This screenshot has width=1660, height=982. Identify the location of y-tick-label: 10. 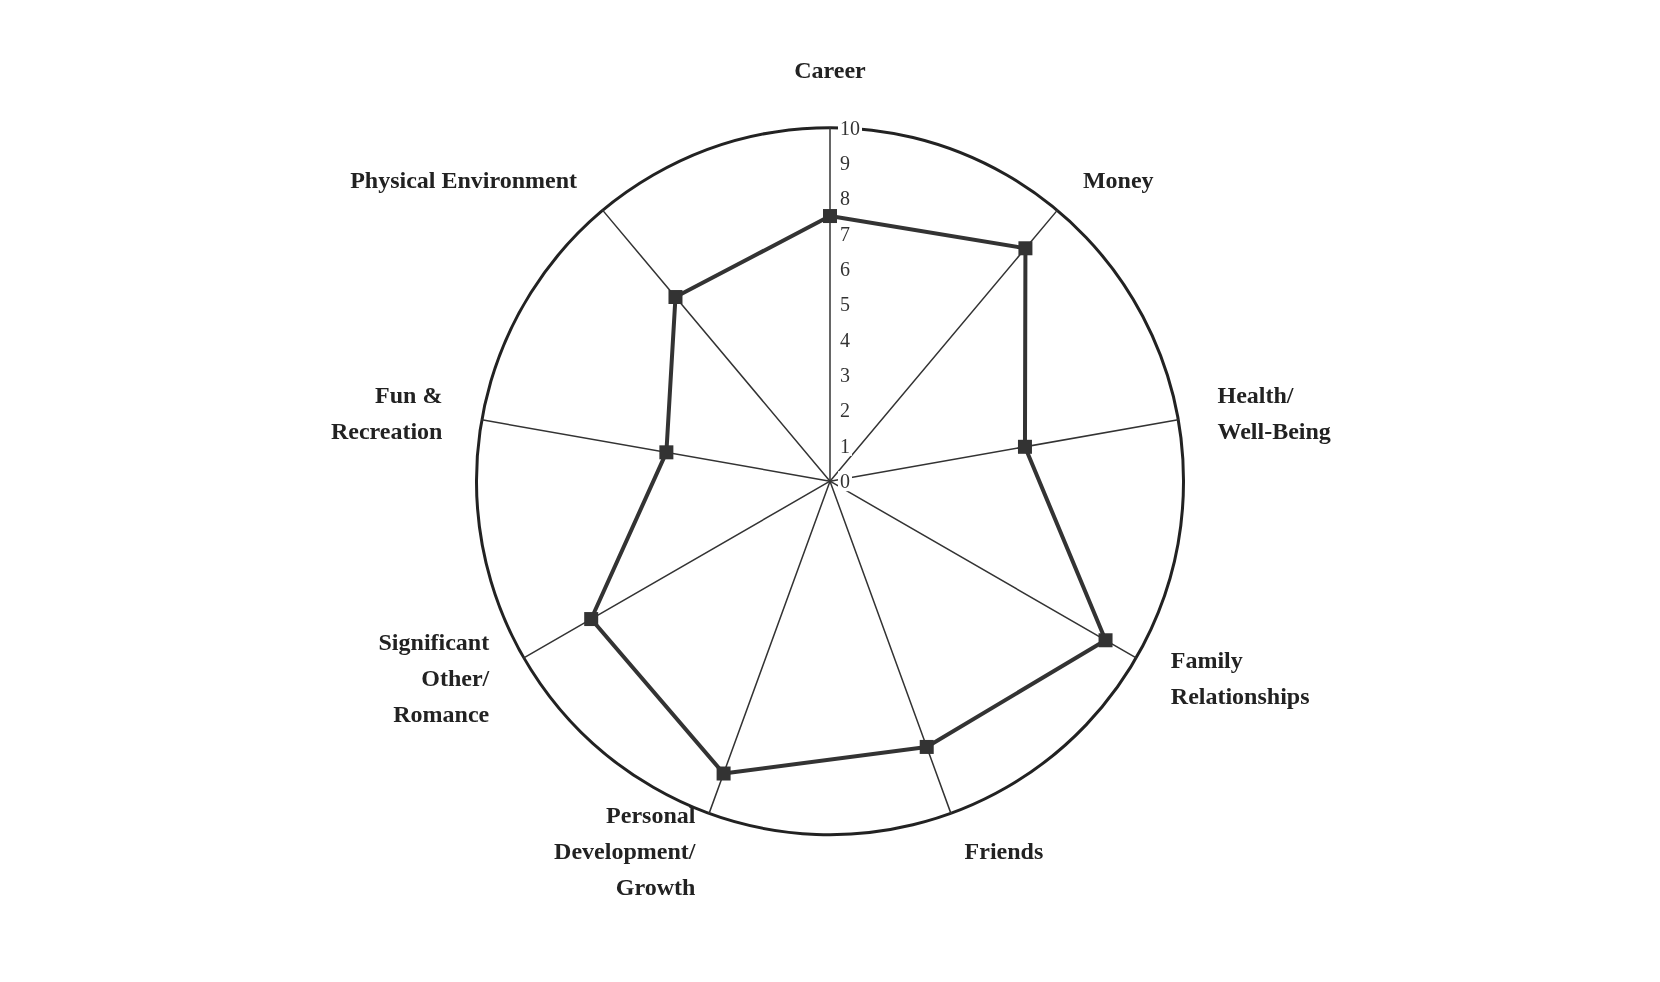
(850, 127).